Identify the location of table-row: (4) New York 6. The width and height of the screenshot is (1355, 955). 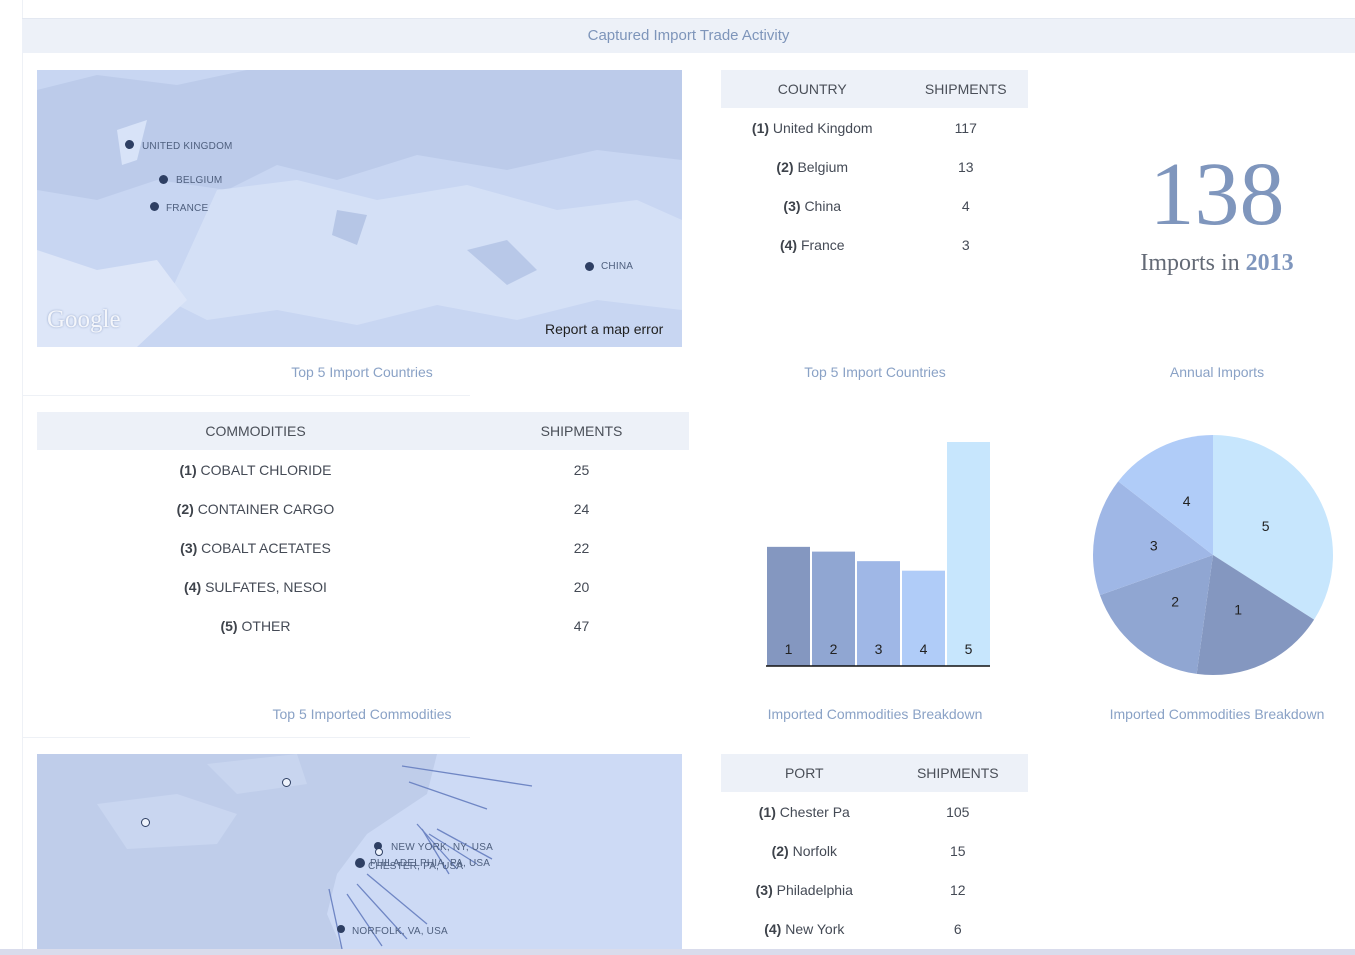
(874, 928).